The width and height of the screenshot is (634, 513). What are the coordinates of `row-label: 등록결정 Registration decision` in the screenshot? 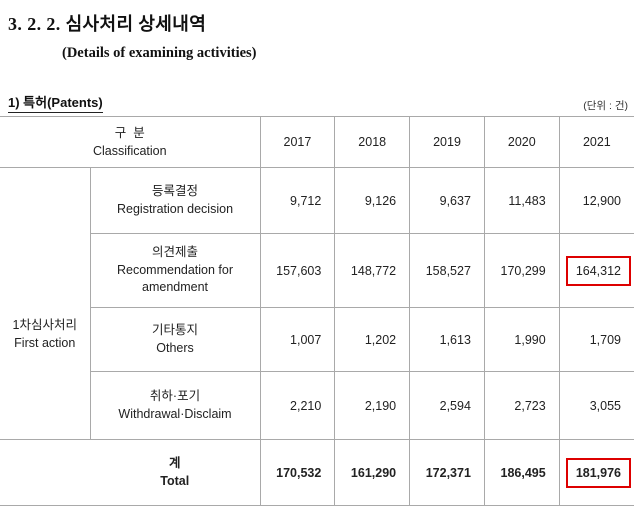 It's located at (175, 200).